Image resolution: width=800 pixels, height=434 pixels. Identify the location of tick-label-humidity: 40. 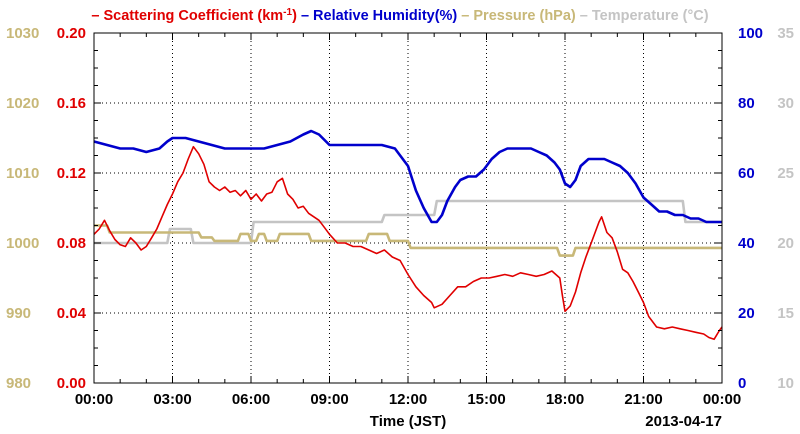
(746, 243).